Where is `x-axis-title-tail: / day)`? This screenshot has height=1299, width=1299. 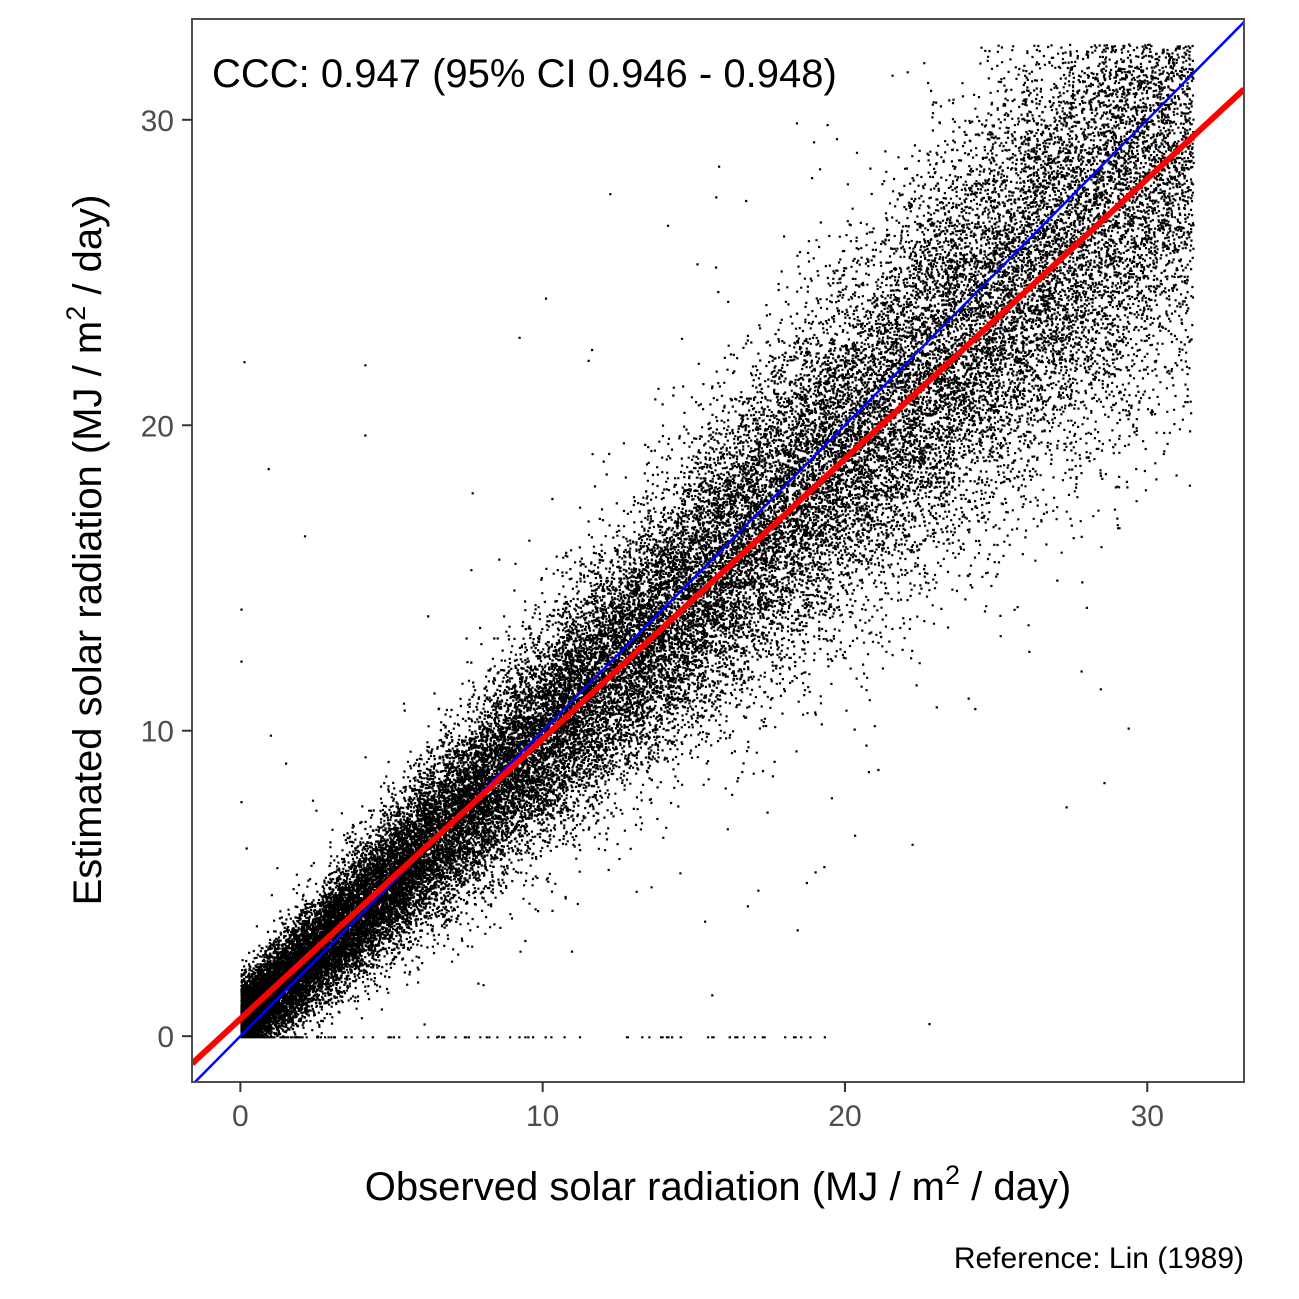 x-axis-title-tail: / day) is located at coordinates (1015, 1187).